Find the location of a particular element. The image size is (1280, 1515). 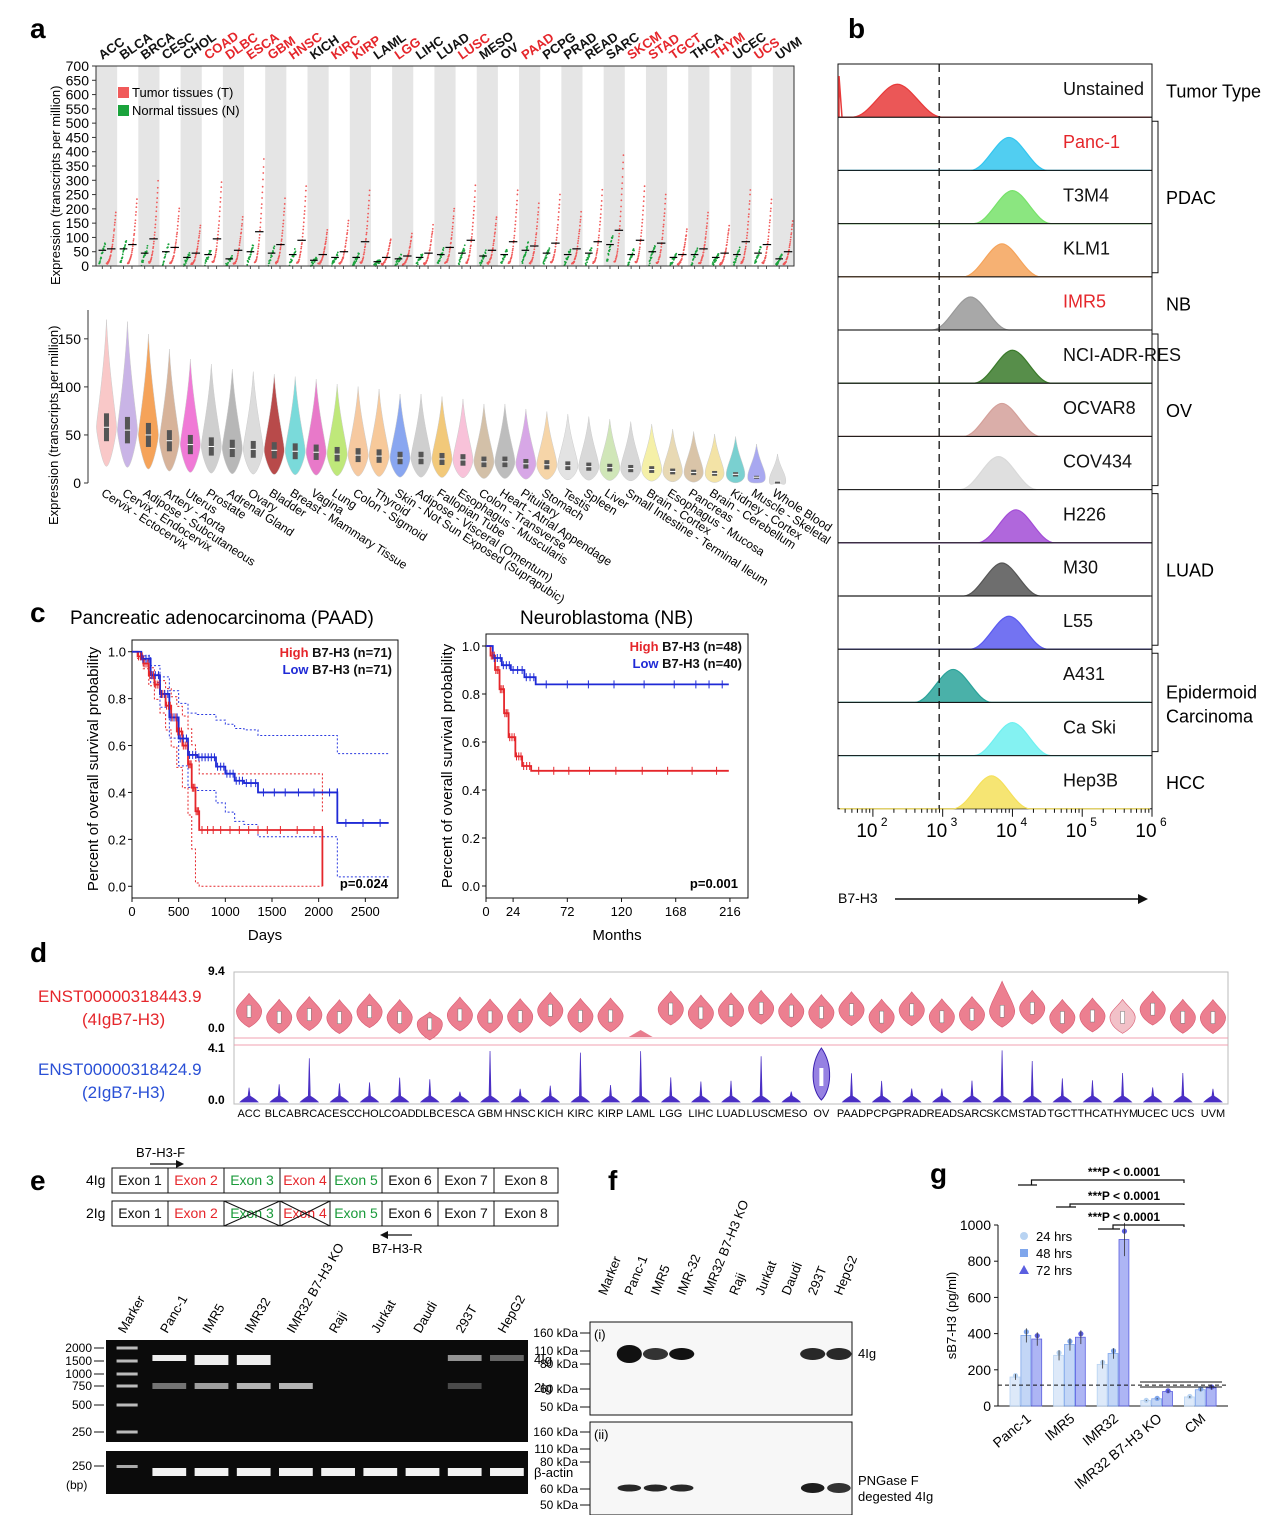

x-label: Months is located at coordinates (616, 935).